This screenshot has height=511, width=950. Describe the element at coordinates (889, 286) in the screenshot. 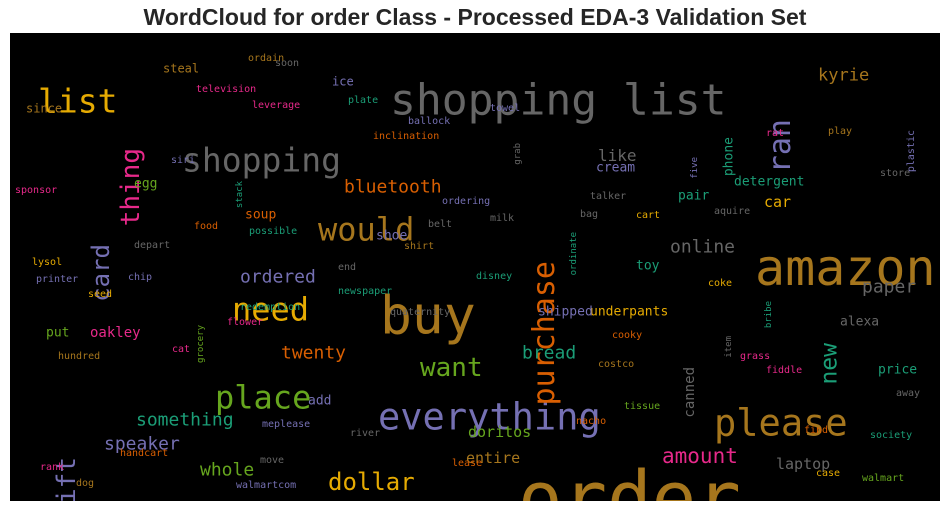

I see `word-paper: paper` at that location.